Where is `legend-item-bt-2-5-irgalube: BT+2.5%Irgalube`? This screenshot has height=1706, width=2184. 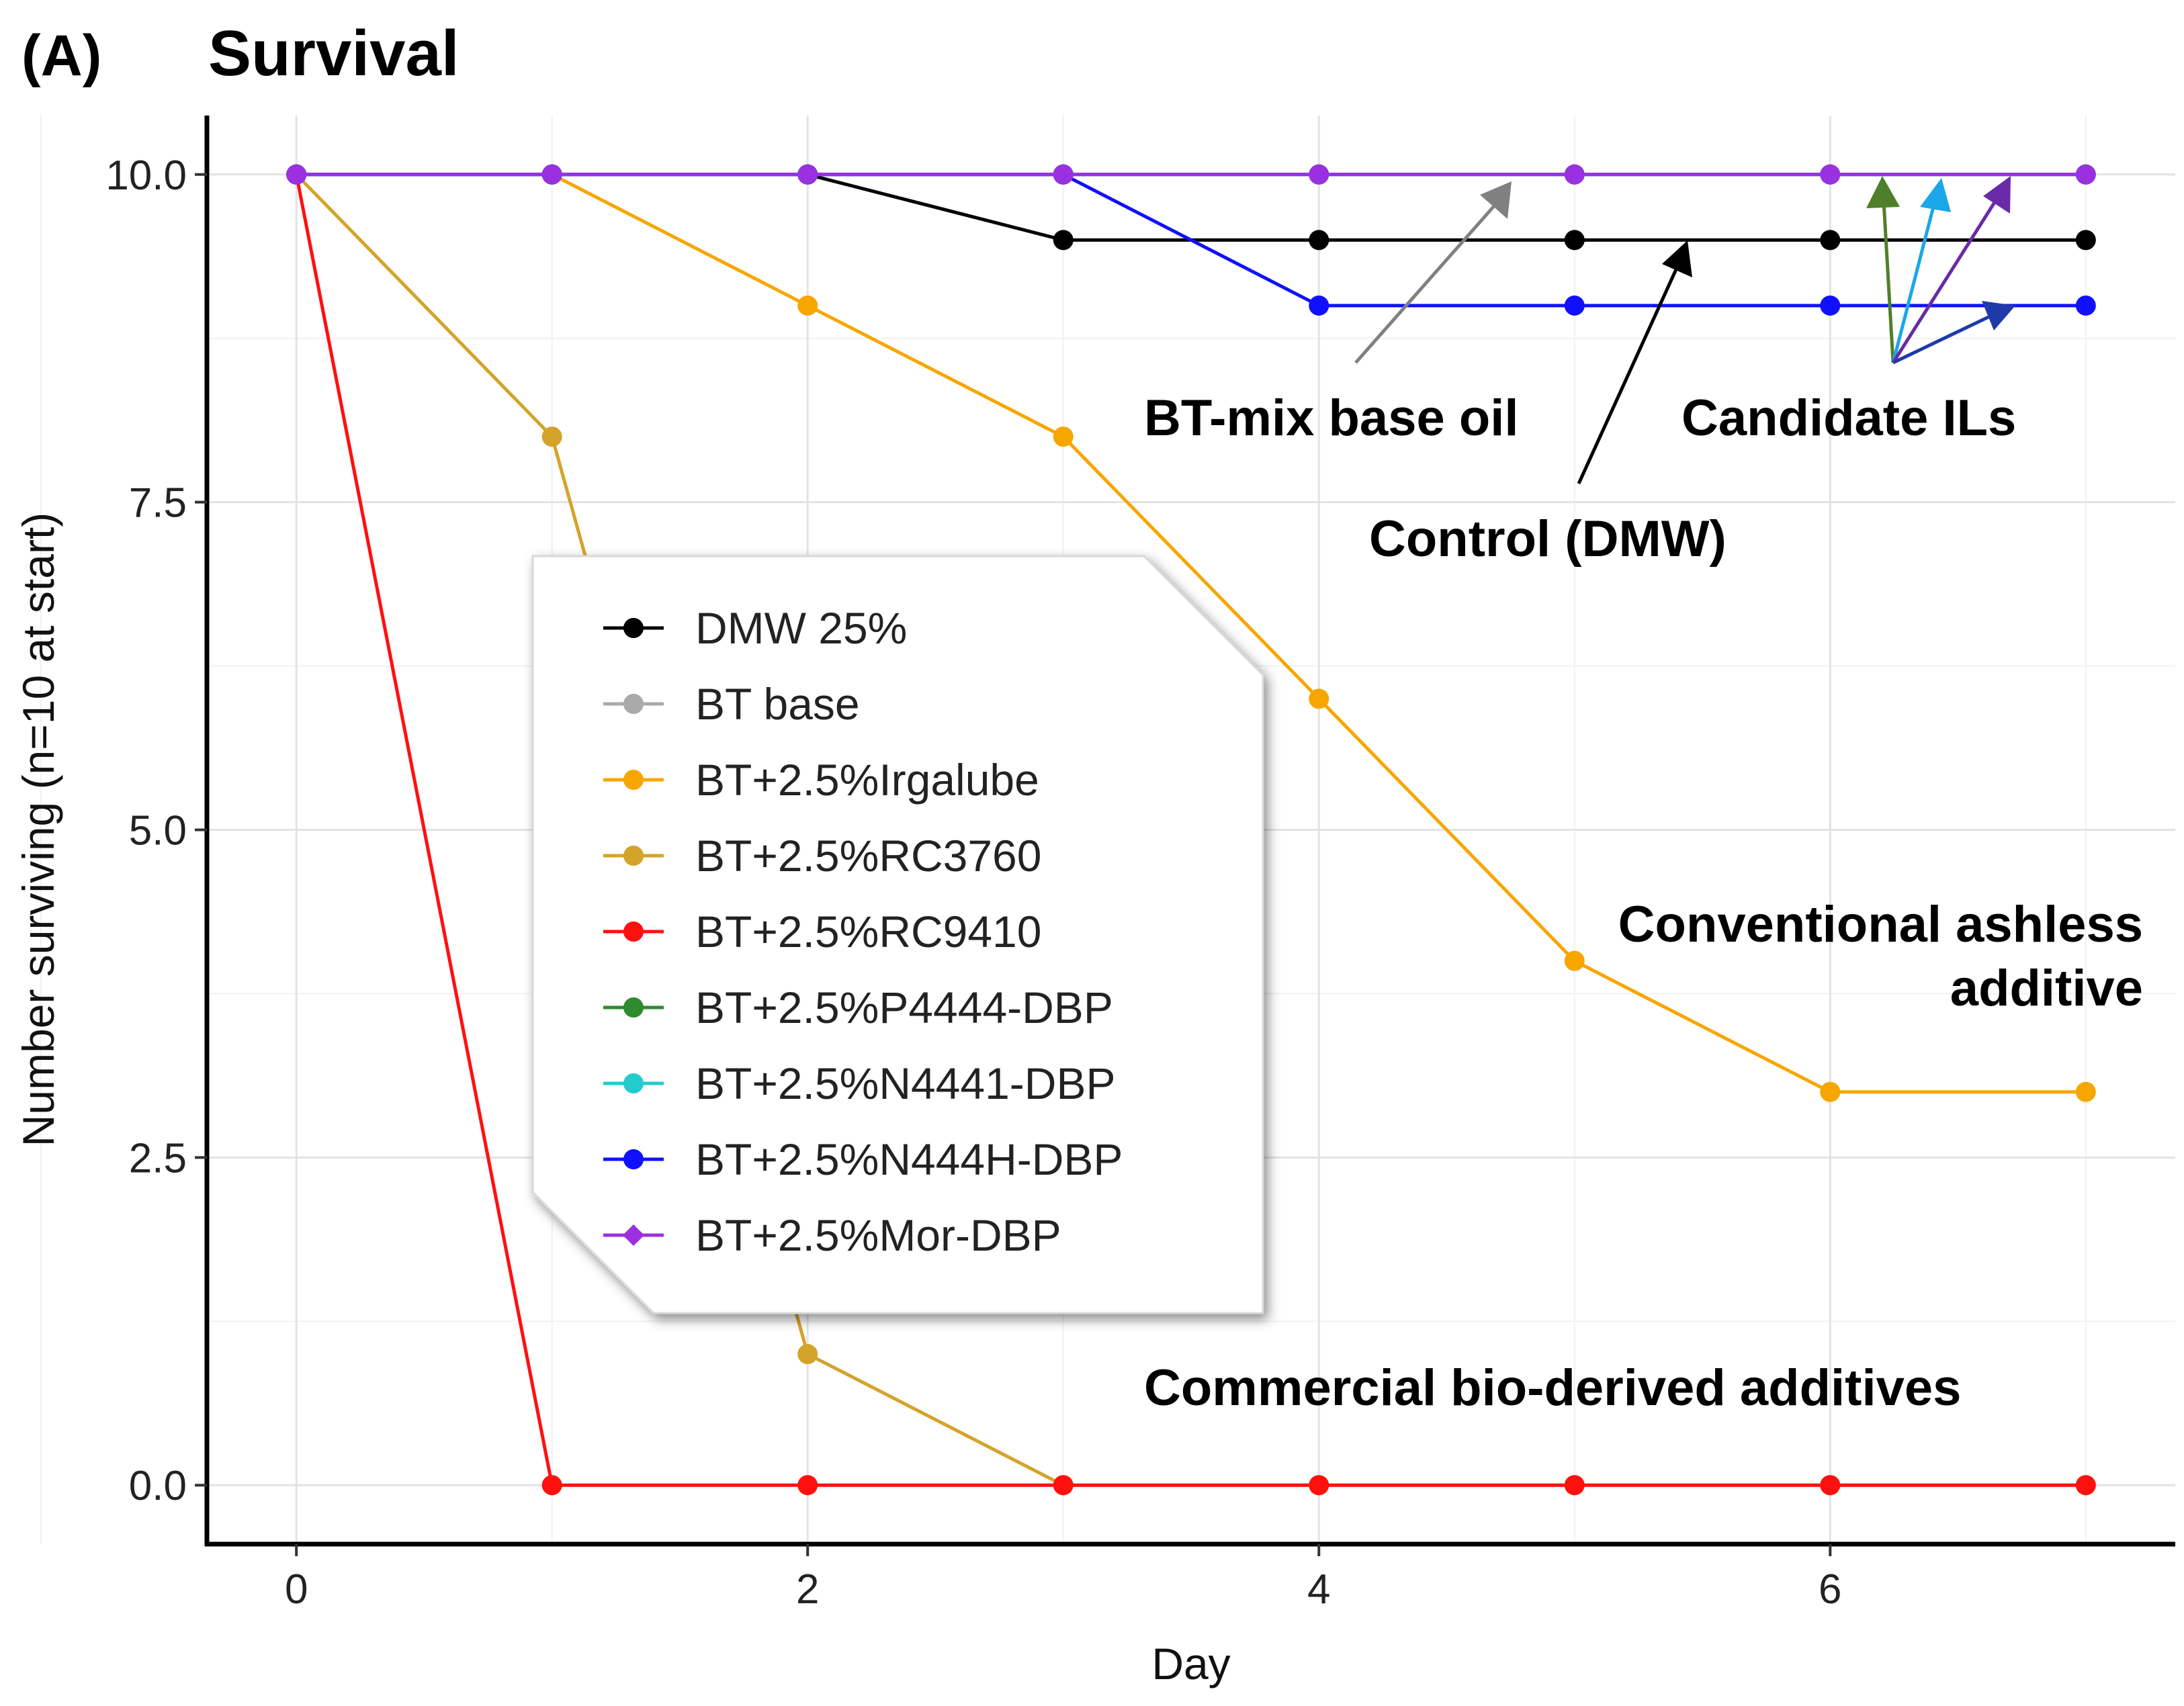 legend-item-bt-2-5-irgalube: BT+2.5%Irgalube is located at coordinates (821, 780).